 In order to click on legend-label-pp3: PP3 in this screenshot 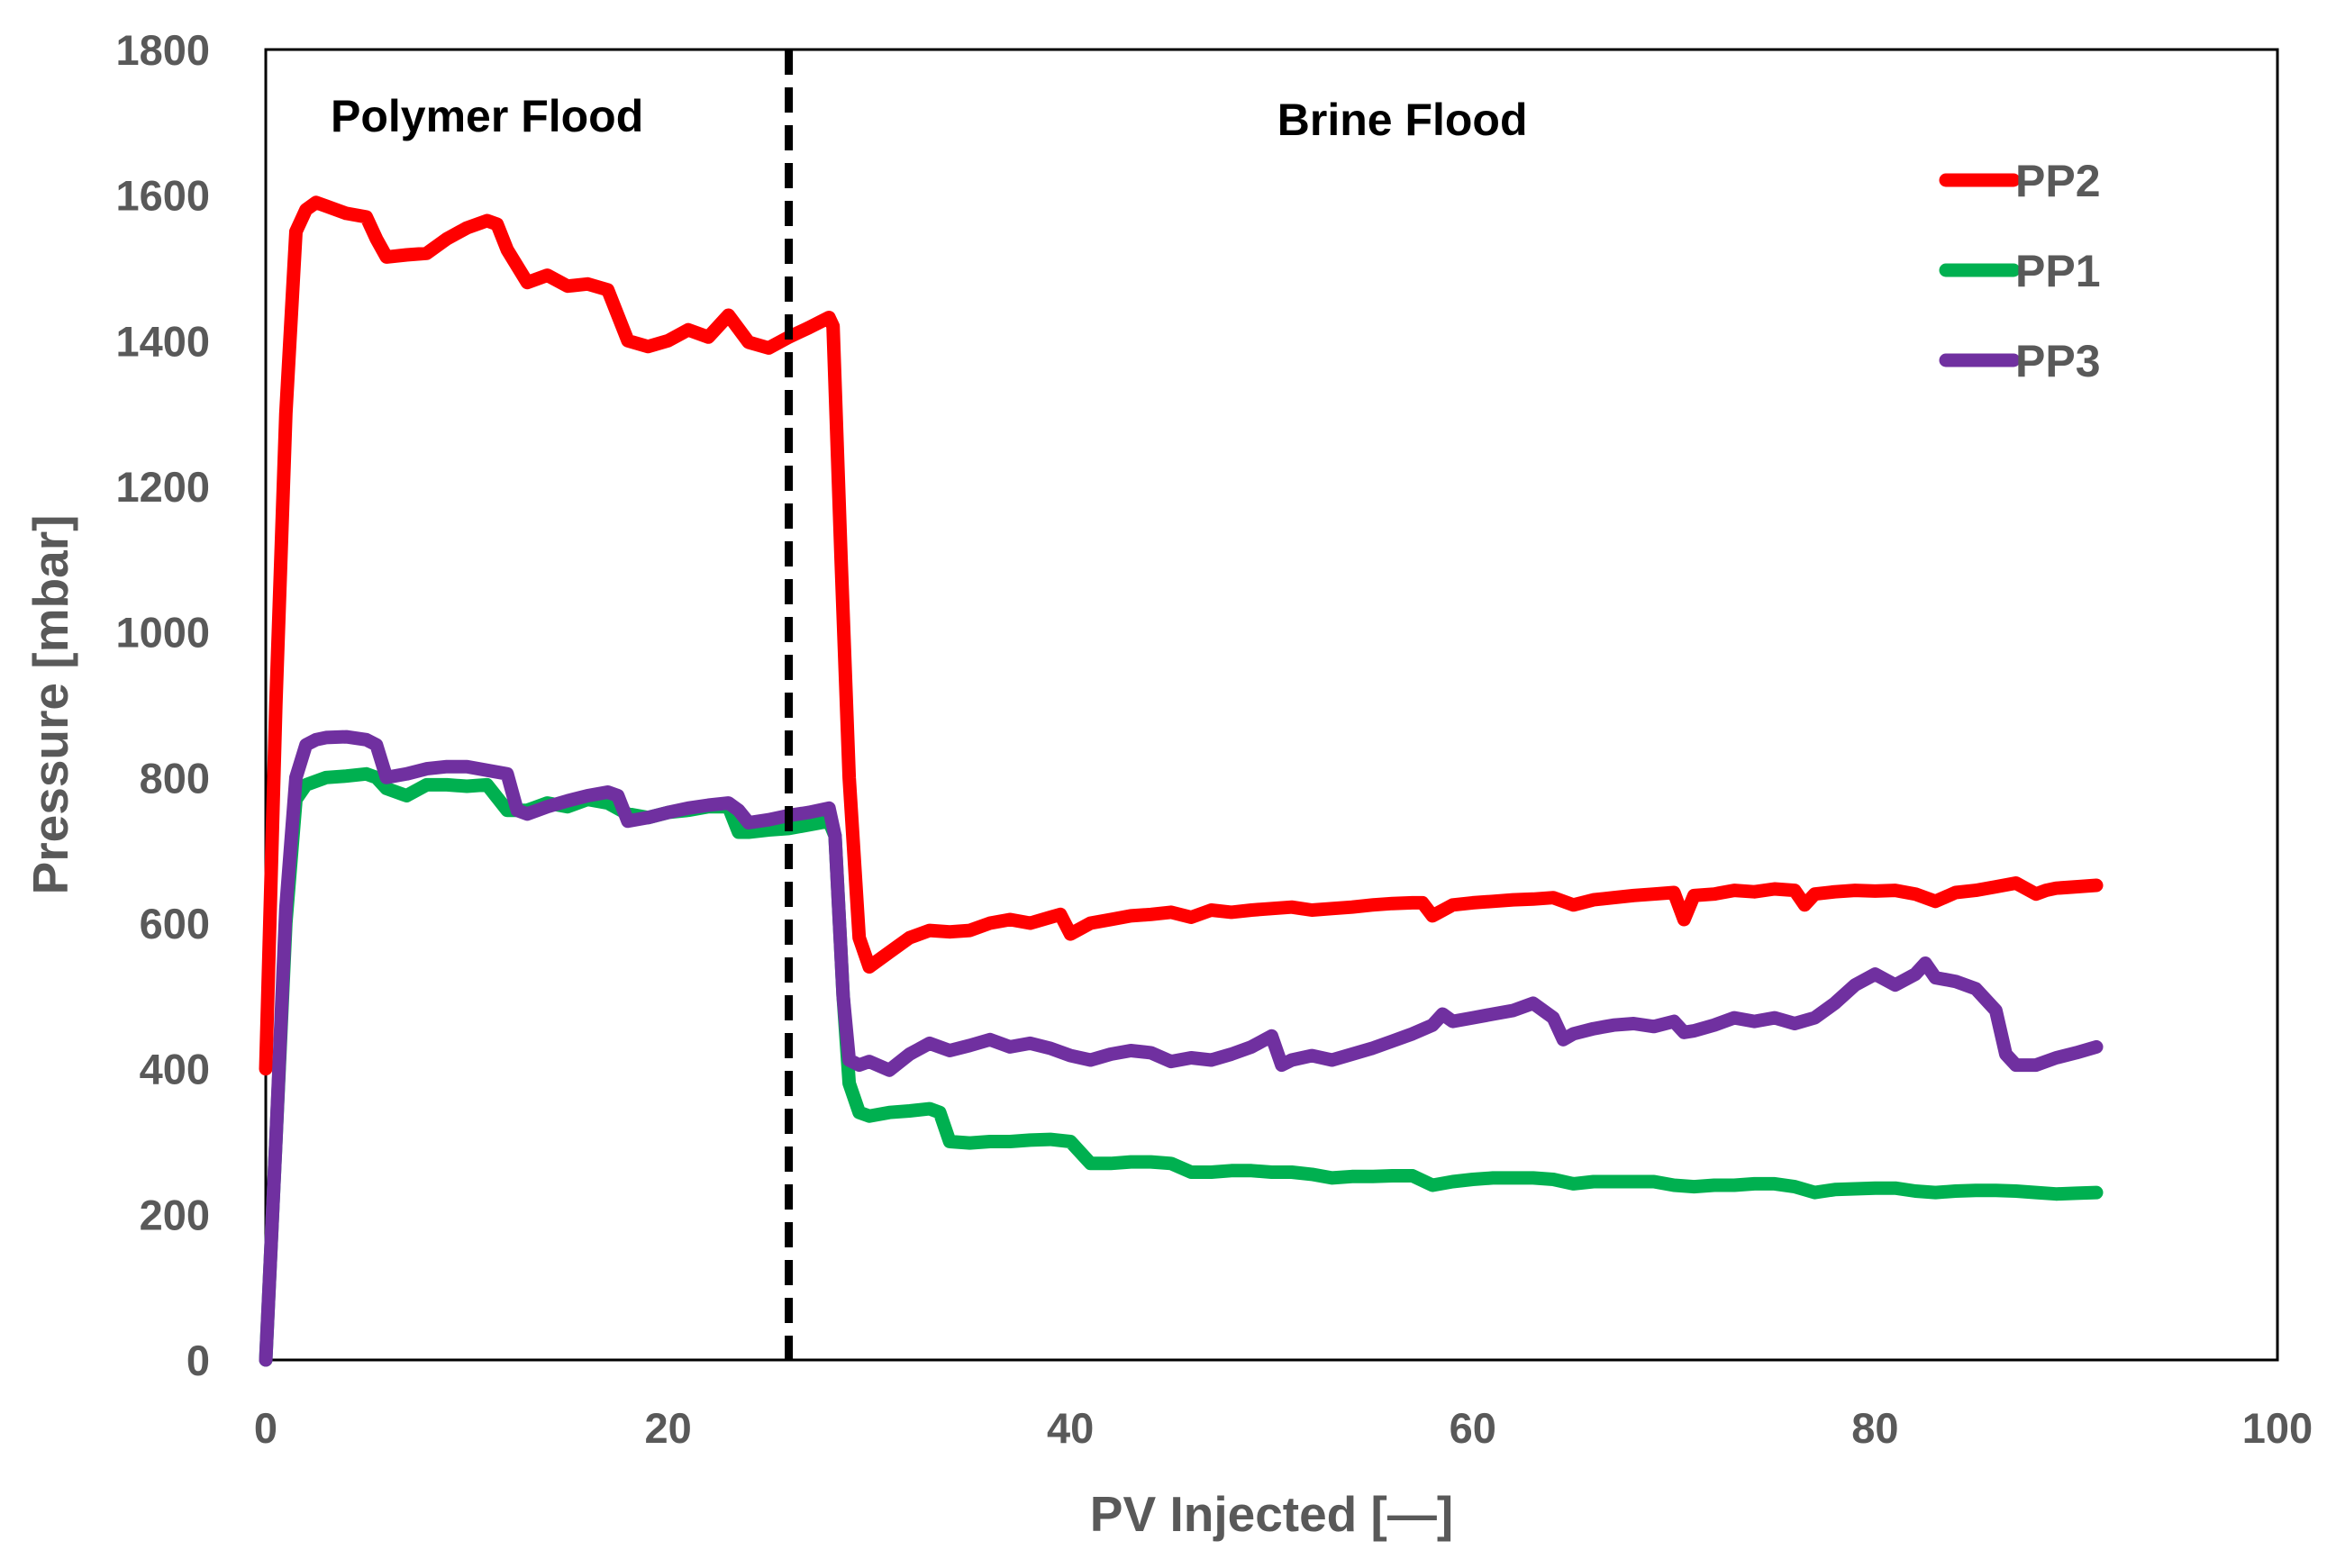, I will do `click(2058, 361)`.